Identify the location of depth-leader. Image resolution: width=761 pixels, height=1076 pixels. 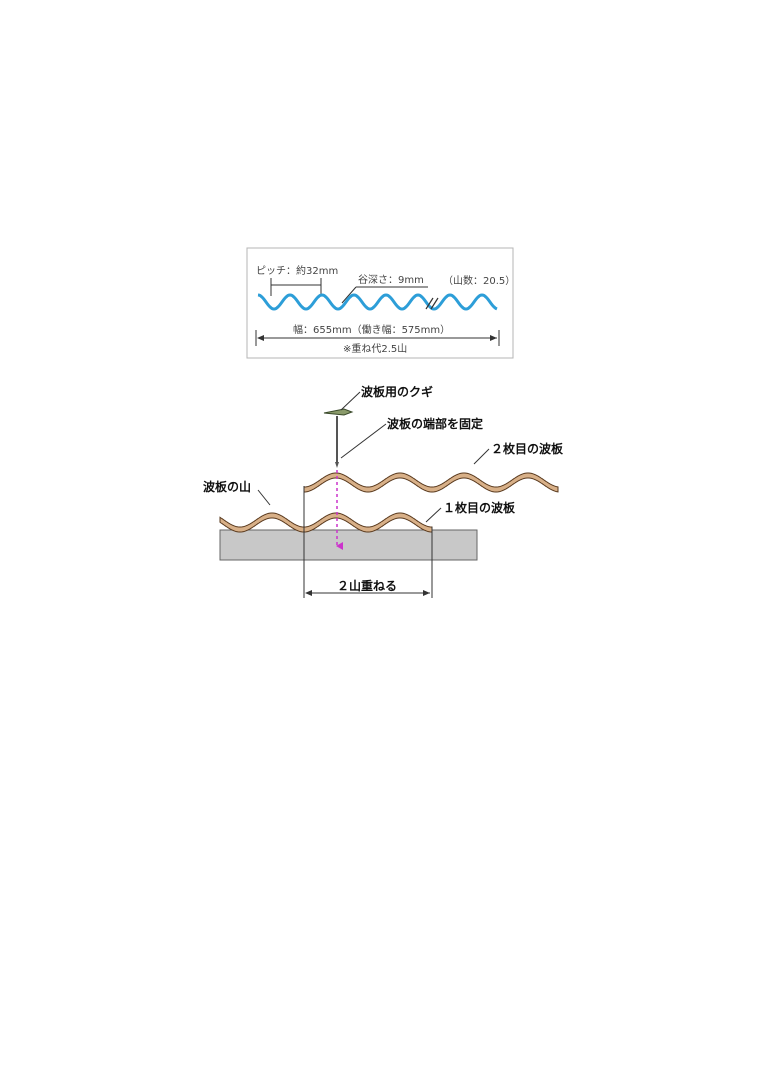
(349, 295).